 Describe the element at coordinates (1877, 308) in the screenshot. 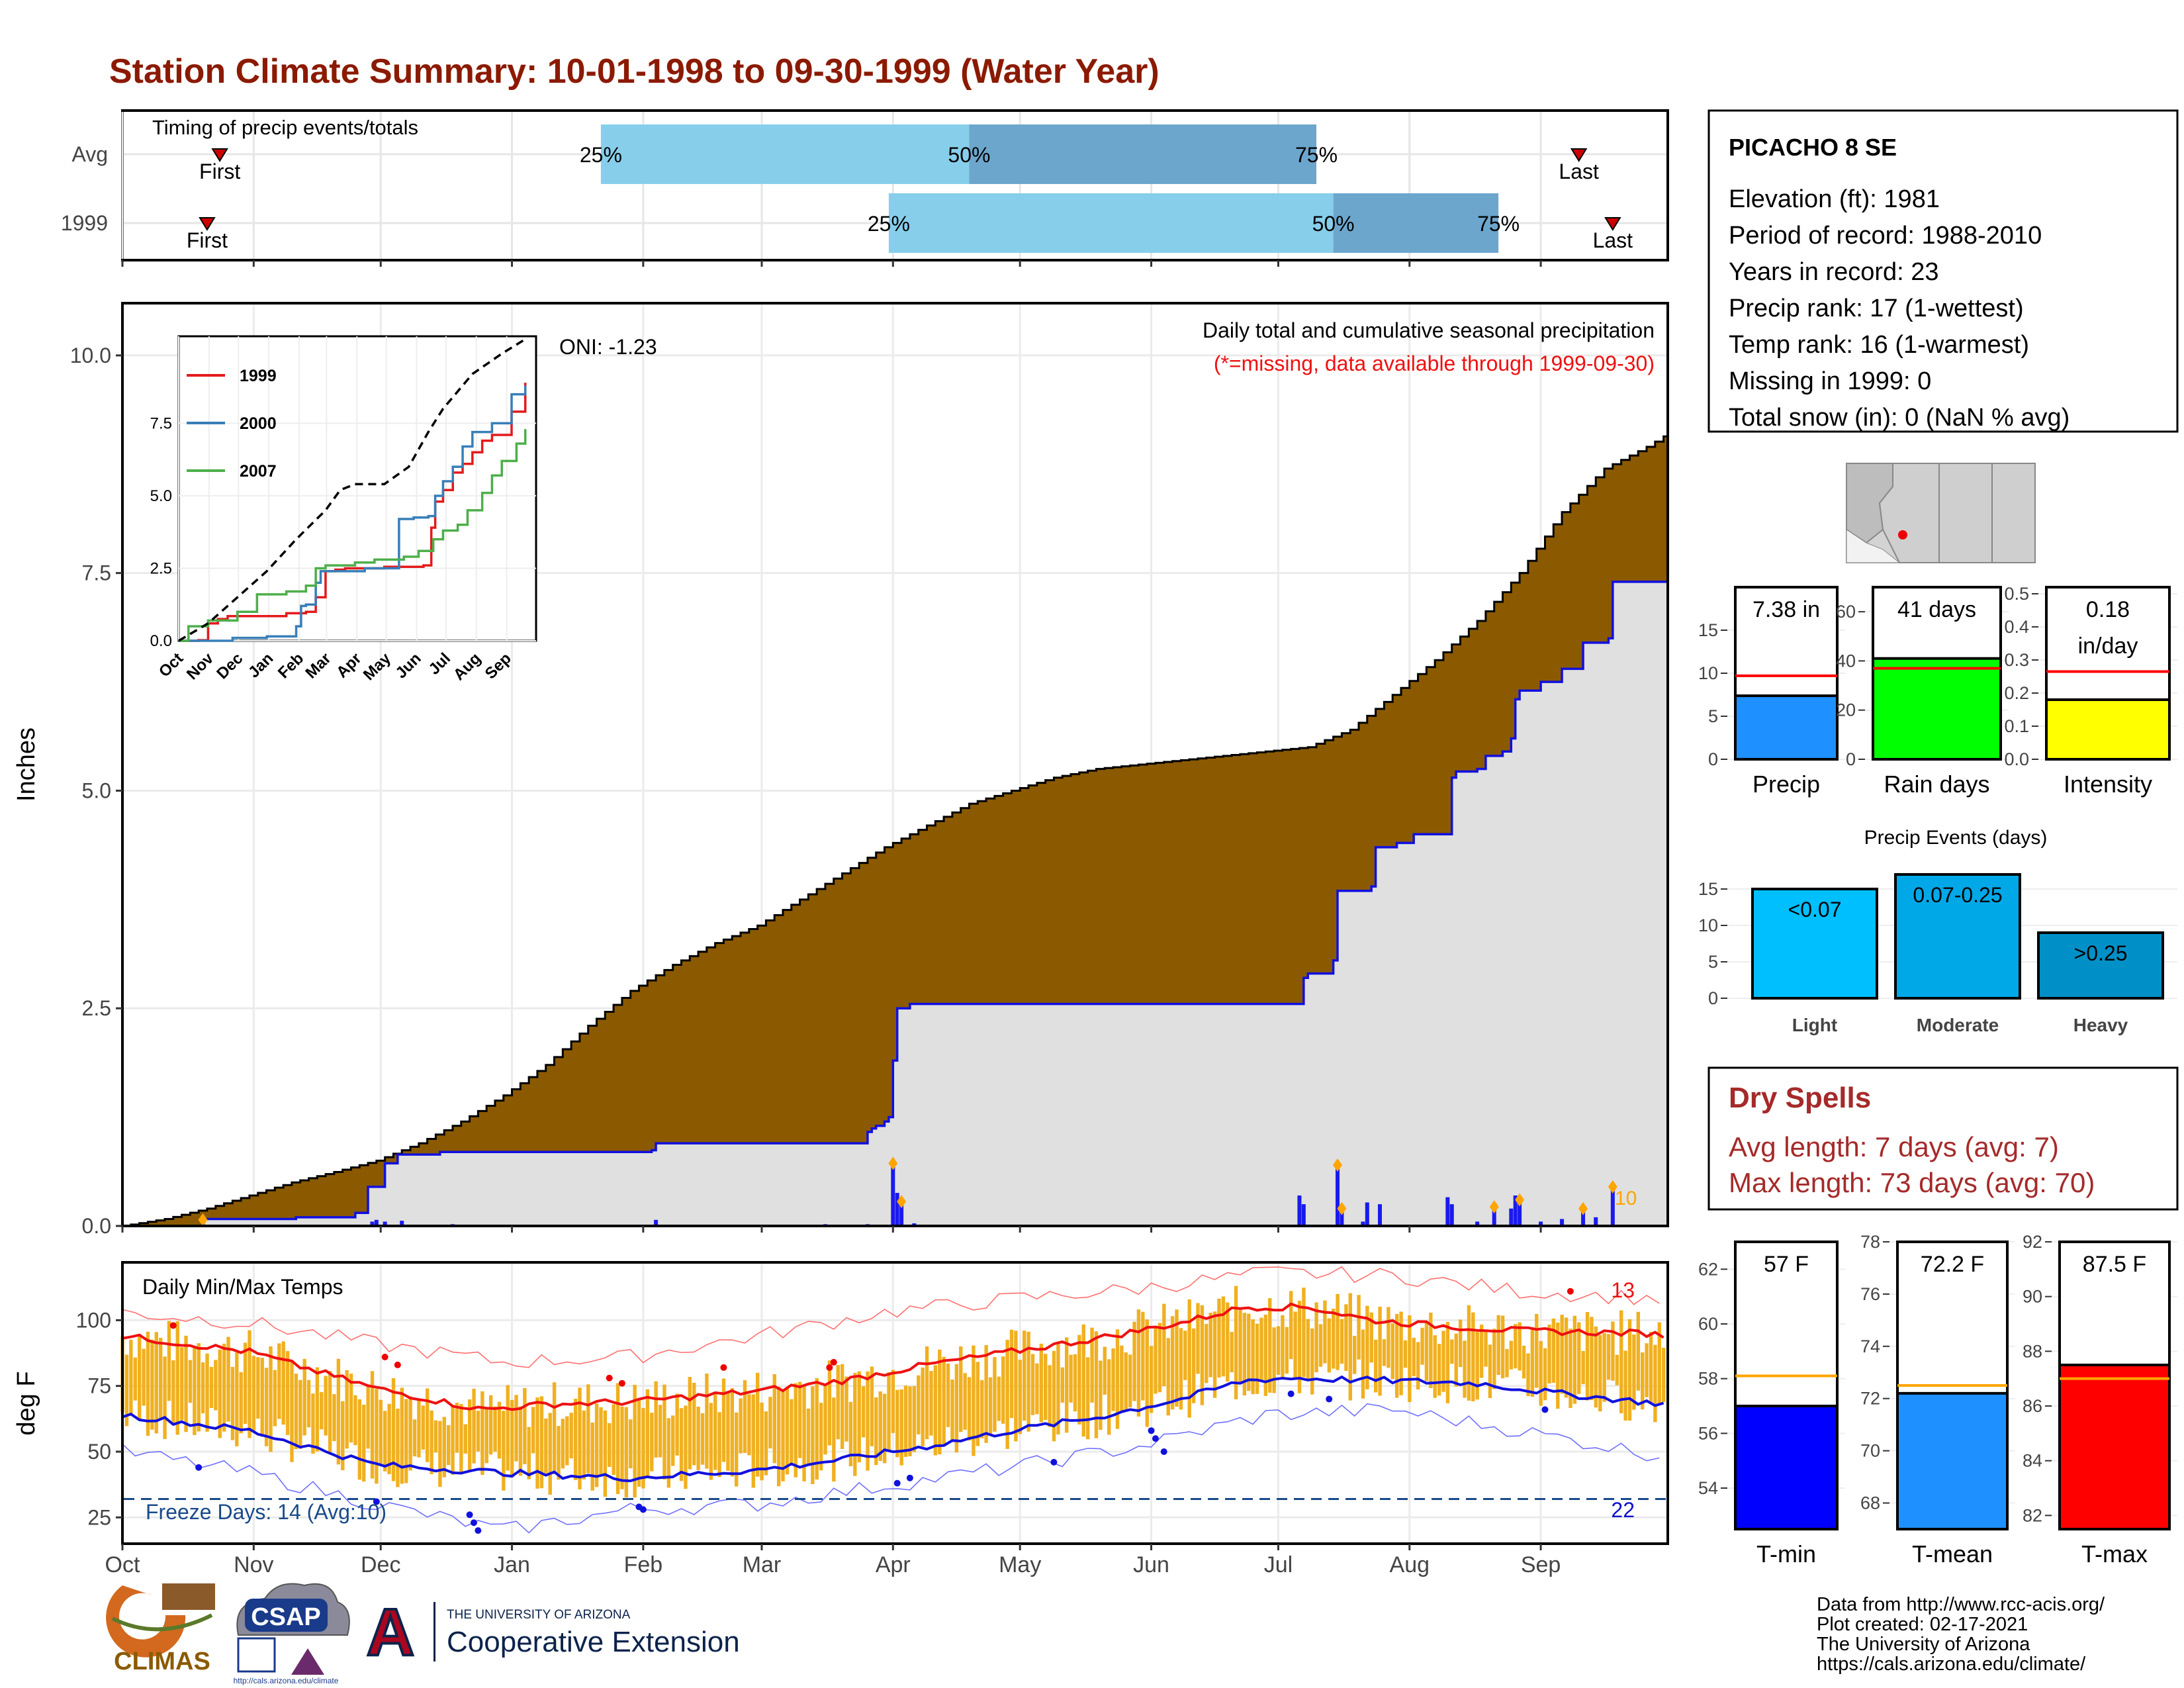

I see `station-line-4: Precip rank: 17 (1-wettest)` at that location.